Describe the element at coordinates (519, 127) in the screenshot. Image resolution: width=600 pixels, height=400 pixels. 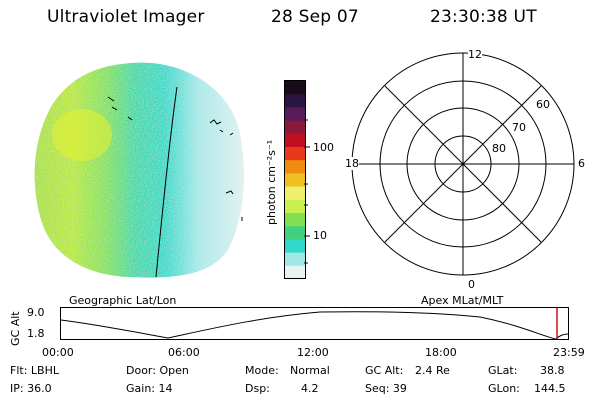
I see `polar-ring-label-70: 70` at that location.